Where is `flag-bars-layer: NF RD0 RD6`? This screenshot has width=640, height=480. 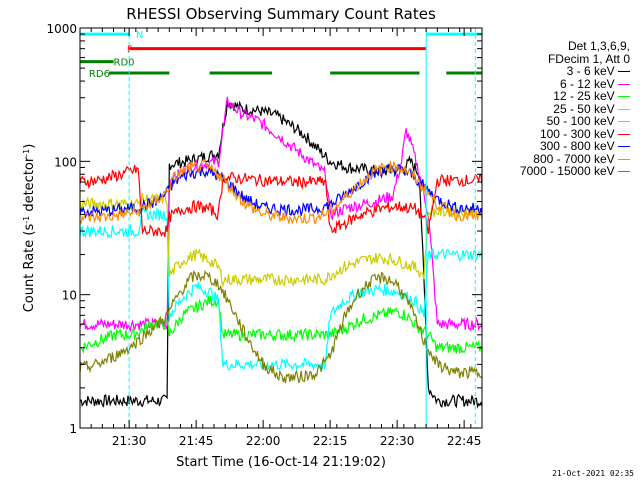
flag-bars-layer: NF RD0 RD6 is located at coordinates (281, 55).